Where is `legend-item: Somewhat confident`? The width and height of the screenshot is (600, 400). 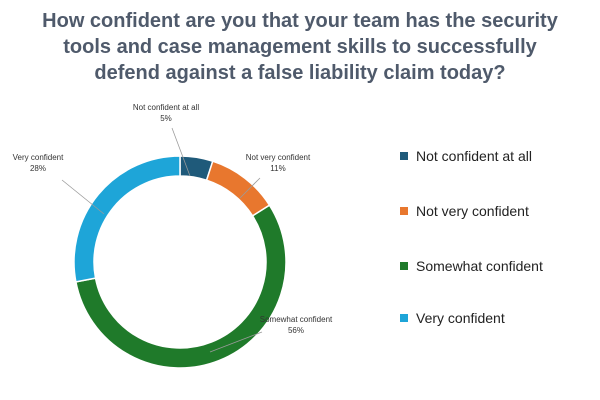 legend-item: Somewhat confident is located at coordinates (471, 266).